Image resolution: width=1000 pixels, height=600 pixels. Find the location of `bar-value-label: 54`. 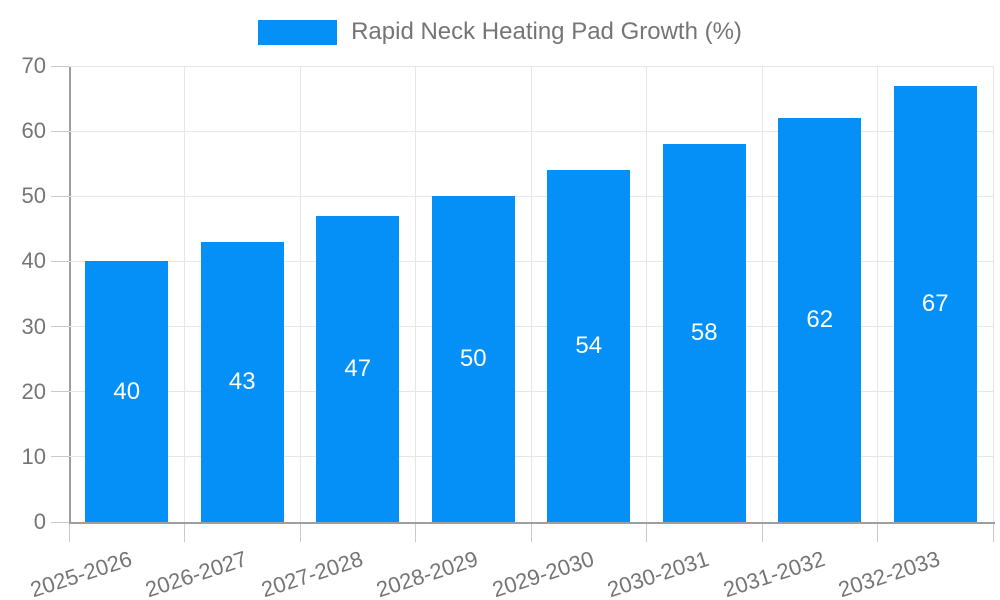

bar-value-label: 54 is located at coordinates (589, 346).